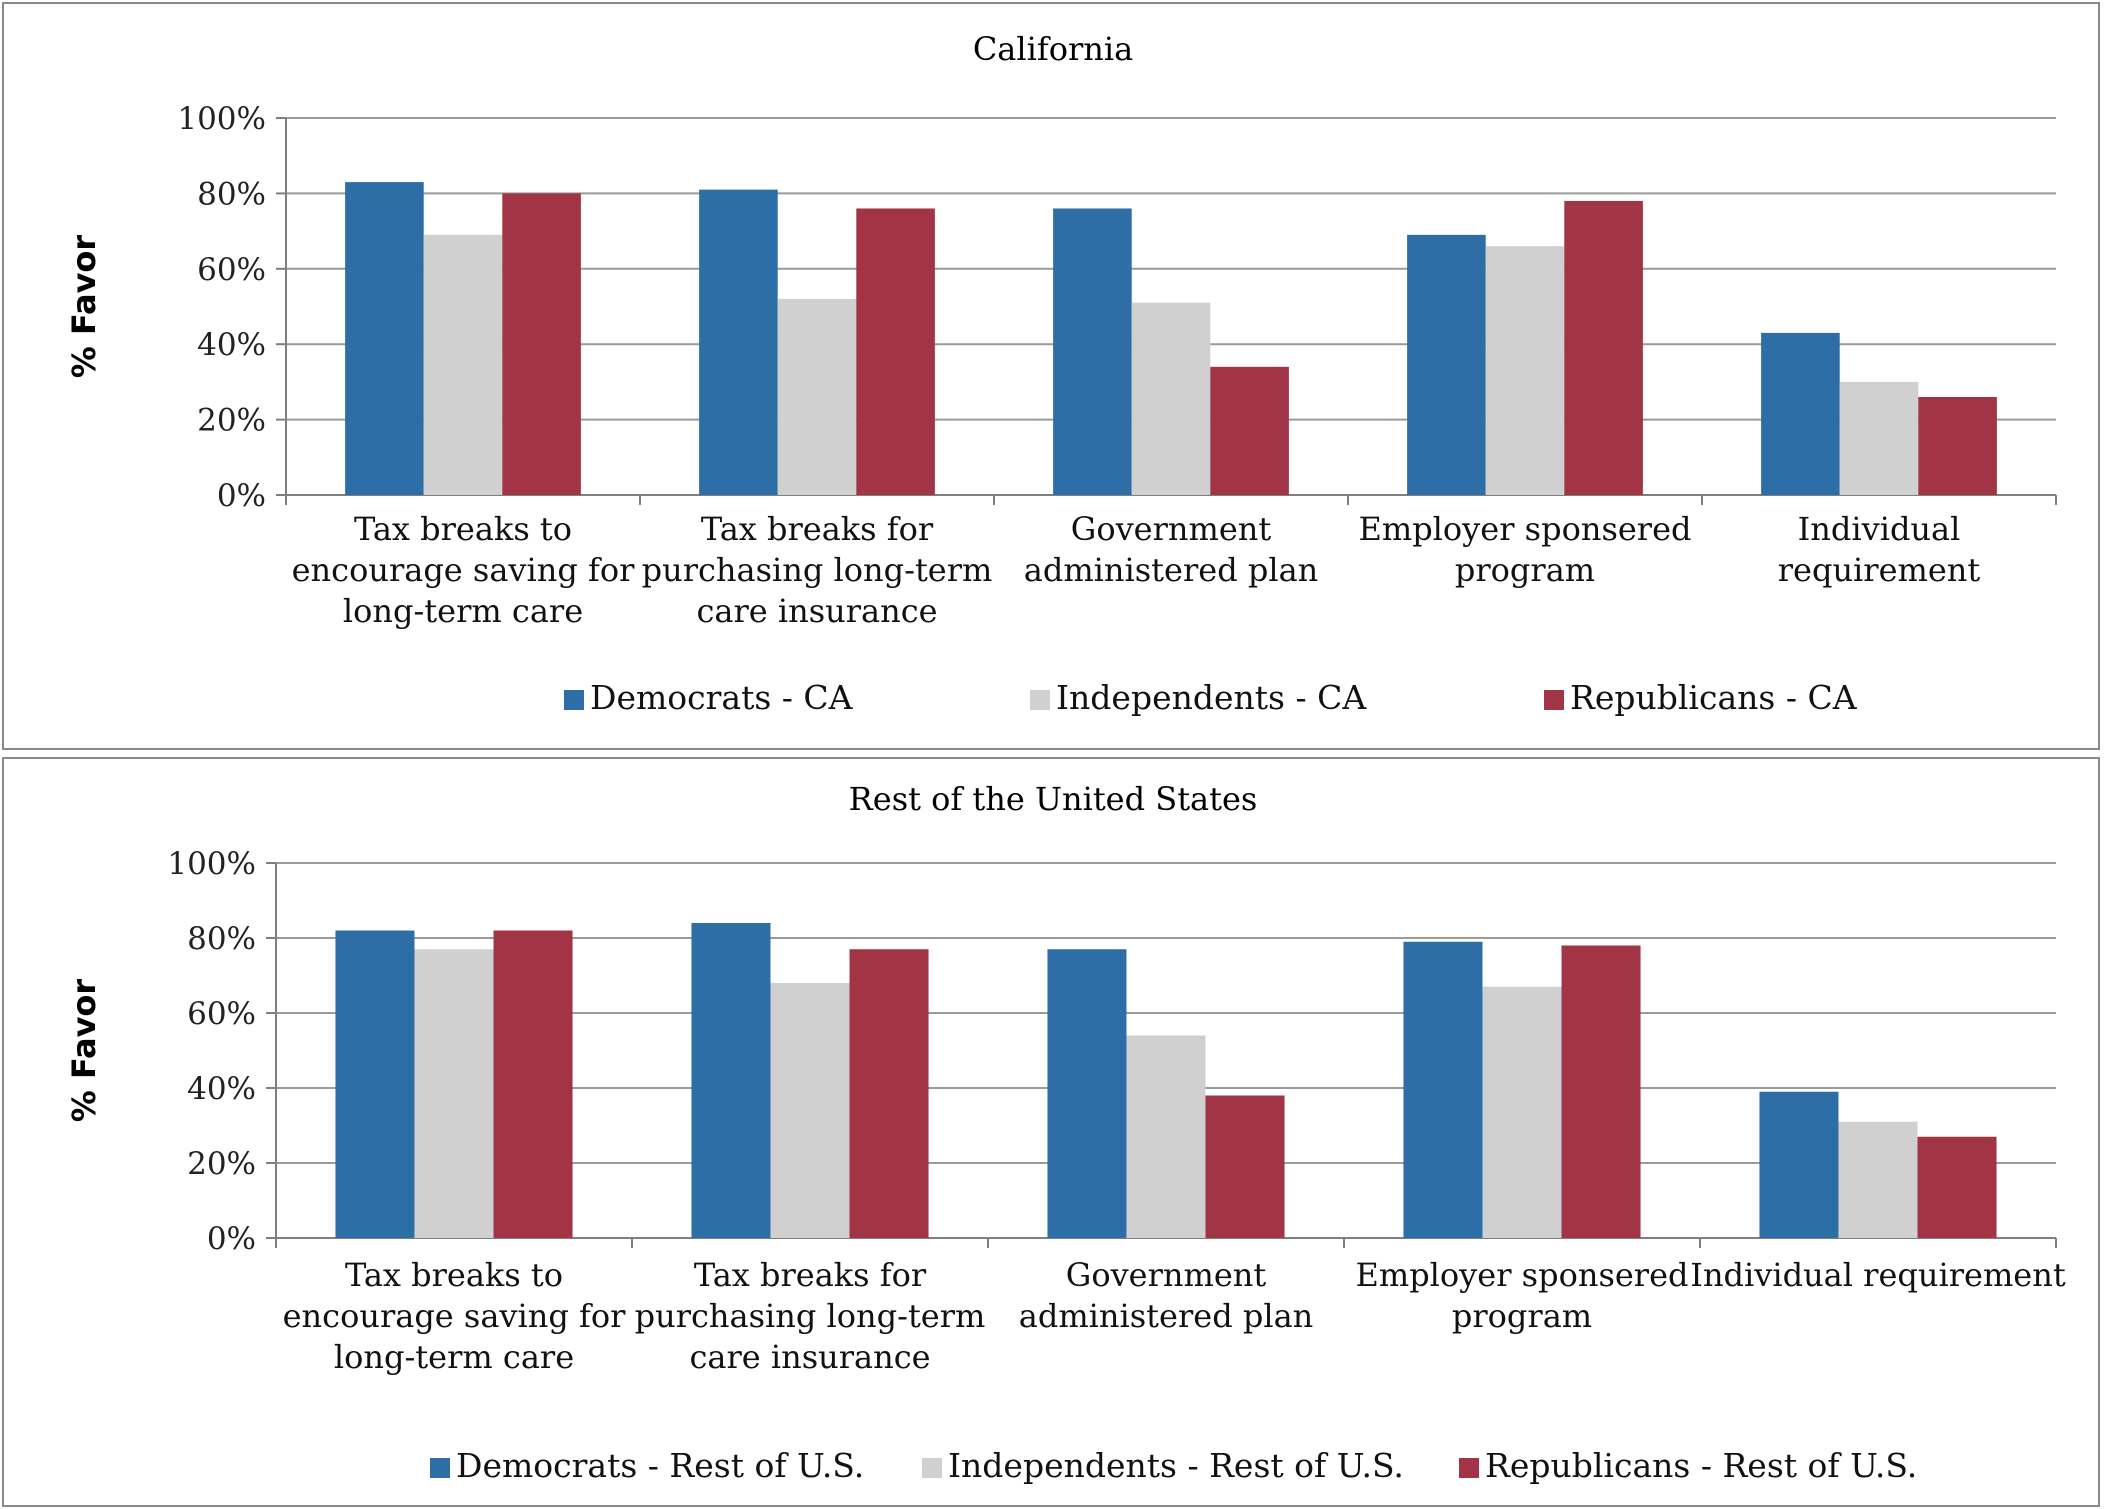 This screenshot has height=1509, width=2104. What do you see at coordinates (1879, 529) in the screenshot?
I see `x-category-label-line: Individual` at bounding box center [1879, 529].